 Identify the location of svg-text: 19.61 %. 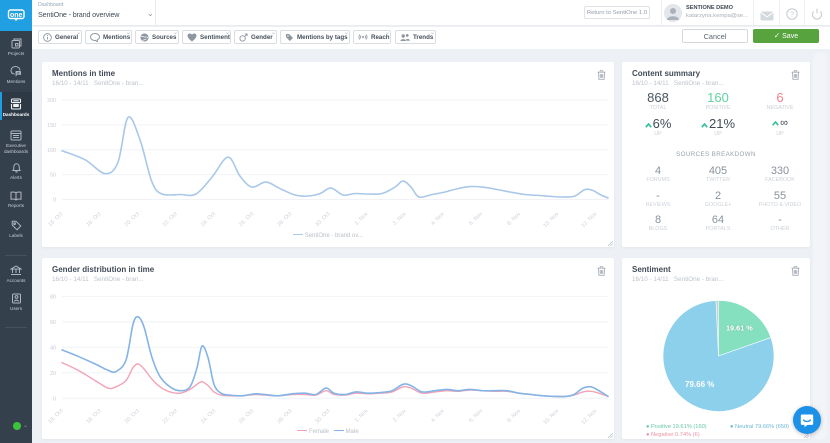
(739, 328).